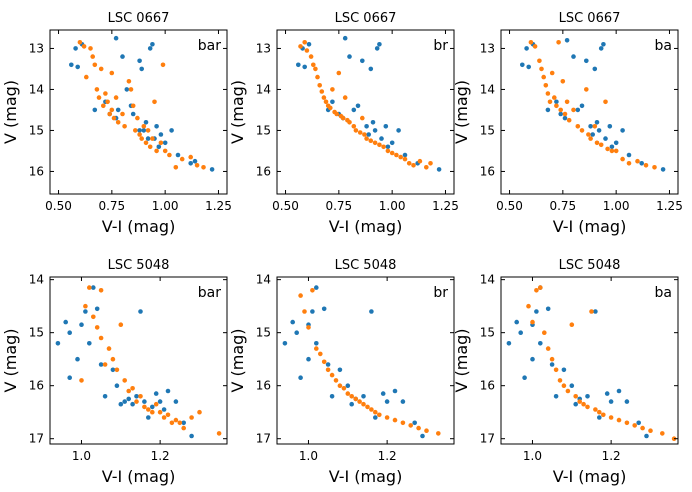 The image size is (692, 492). Describe the element at coordinates (308, 456) in the screenshot. I see `x-tick-label: 1.0` at that location.